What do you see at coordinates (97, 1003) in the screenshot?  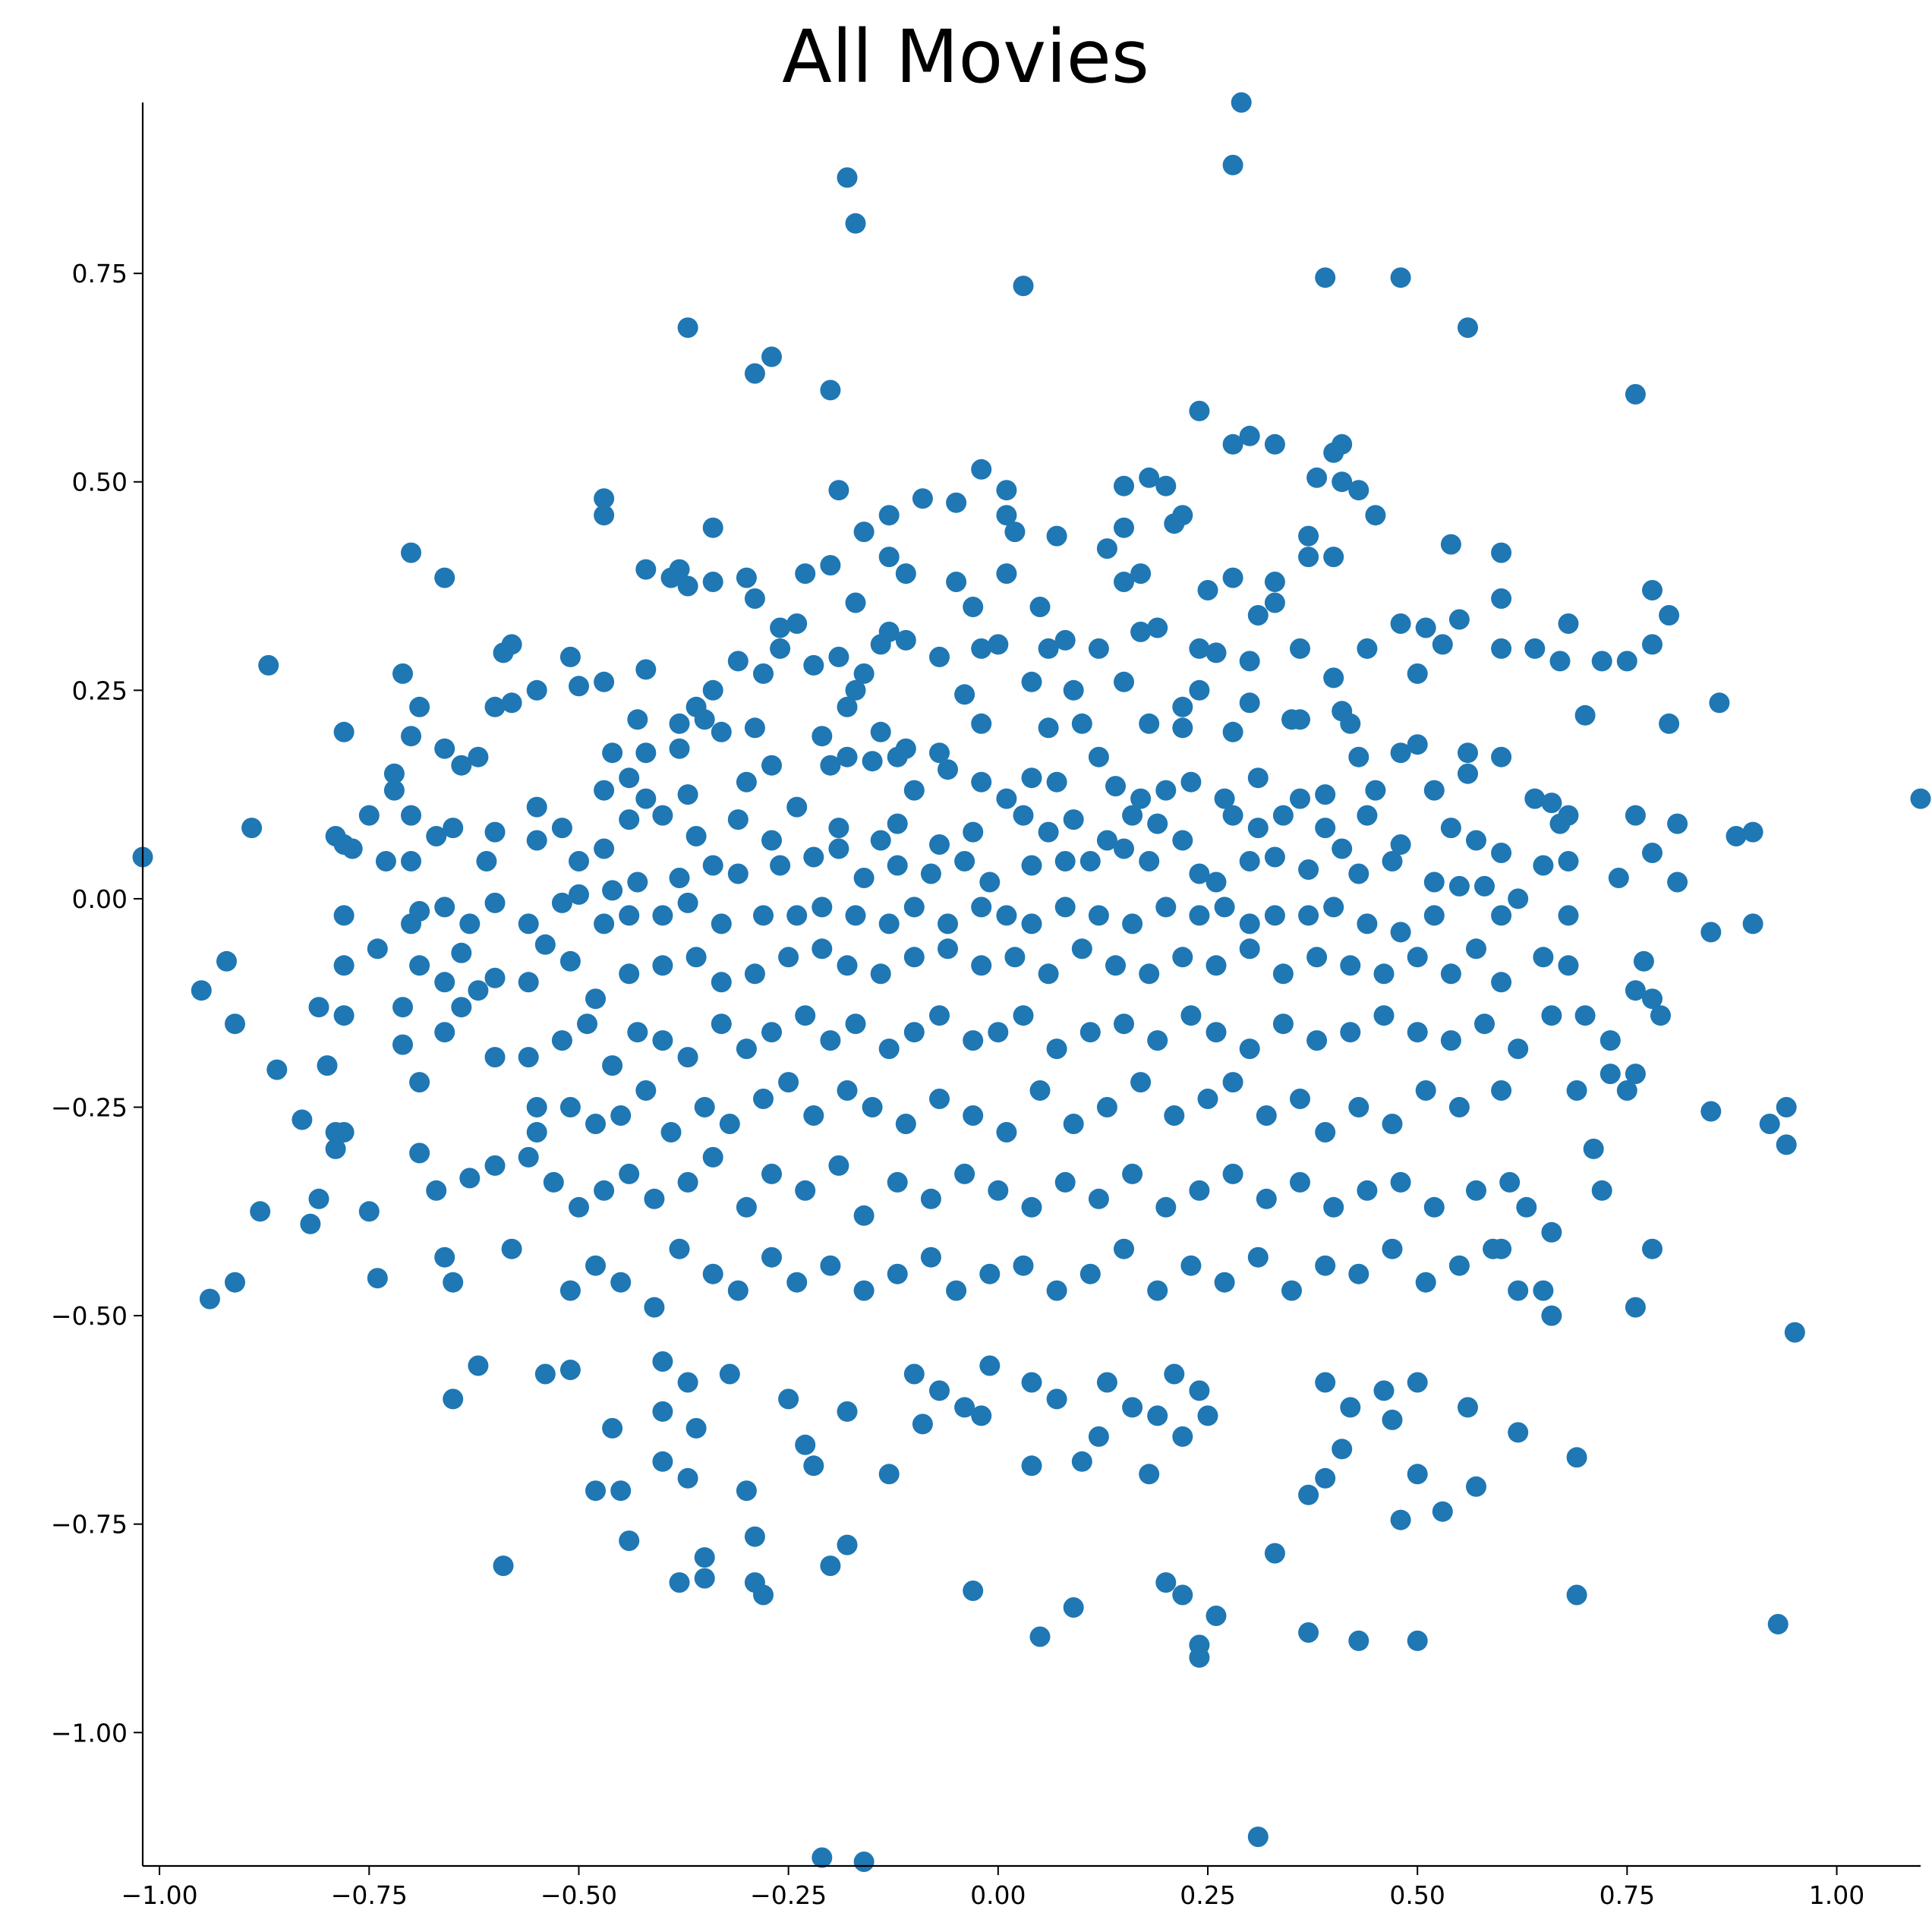 I see `y-axis-ticks: −1.00 −0.75 −0.50 −0.25 0.00 0.25 0.50 0.75` at bounding box center [97, 1003].